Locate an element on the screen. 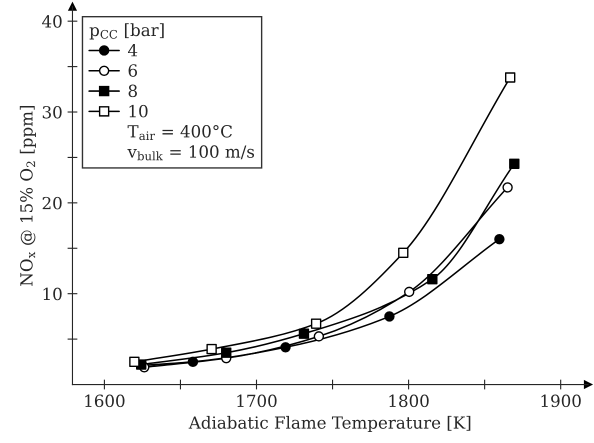 The width and height of the screenshot is (594, 443). annotation: v$_{bulk}$ = 100 m/s is located at coordinates (190, 152).